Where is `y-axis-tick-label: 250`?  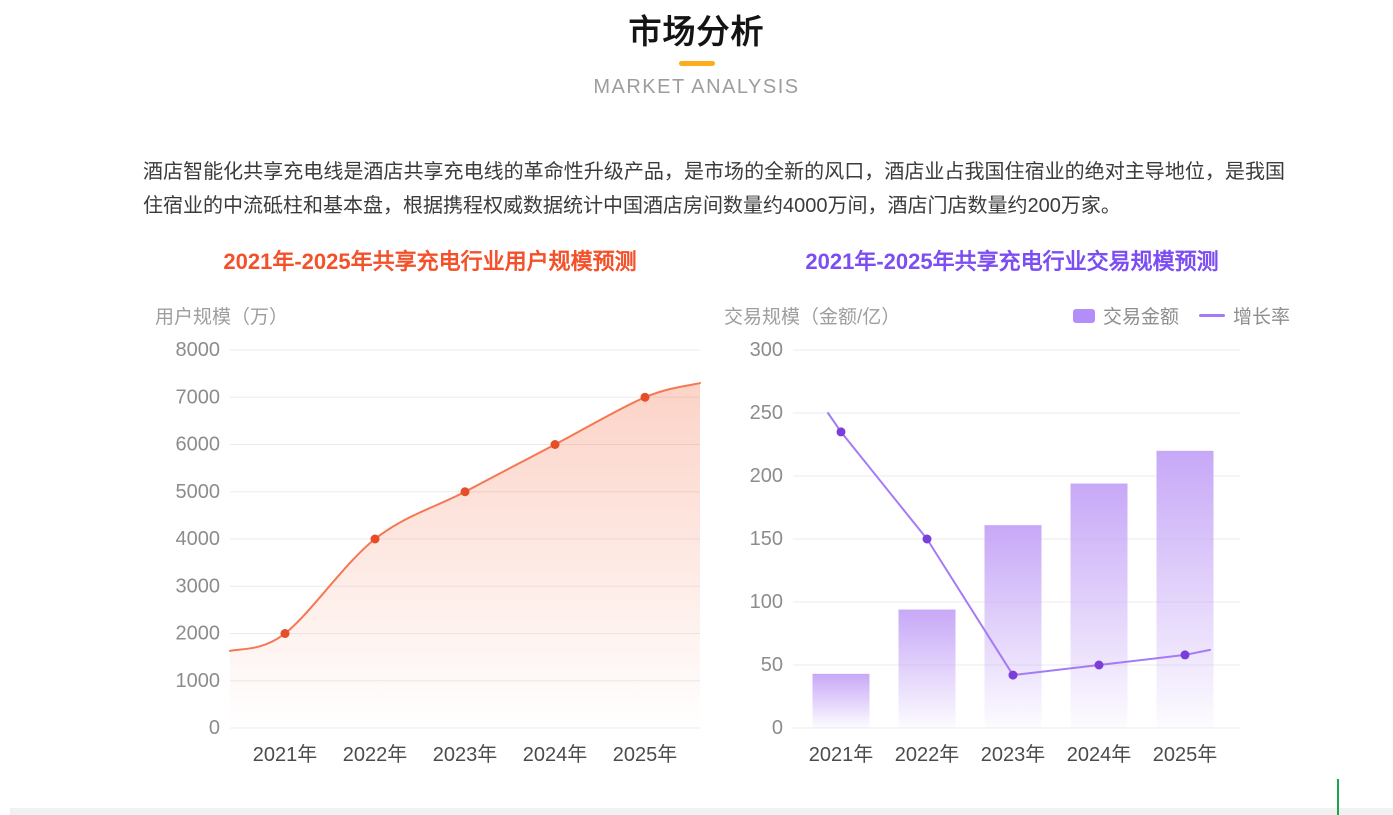
y-axis-tick-label: 250 is located at coordinates (766, 413).